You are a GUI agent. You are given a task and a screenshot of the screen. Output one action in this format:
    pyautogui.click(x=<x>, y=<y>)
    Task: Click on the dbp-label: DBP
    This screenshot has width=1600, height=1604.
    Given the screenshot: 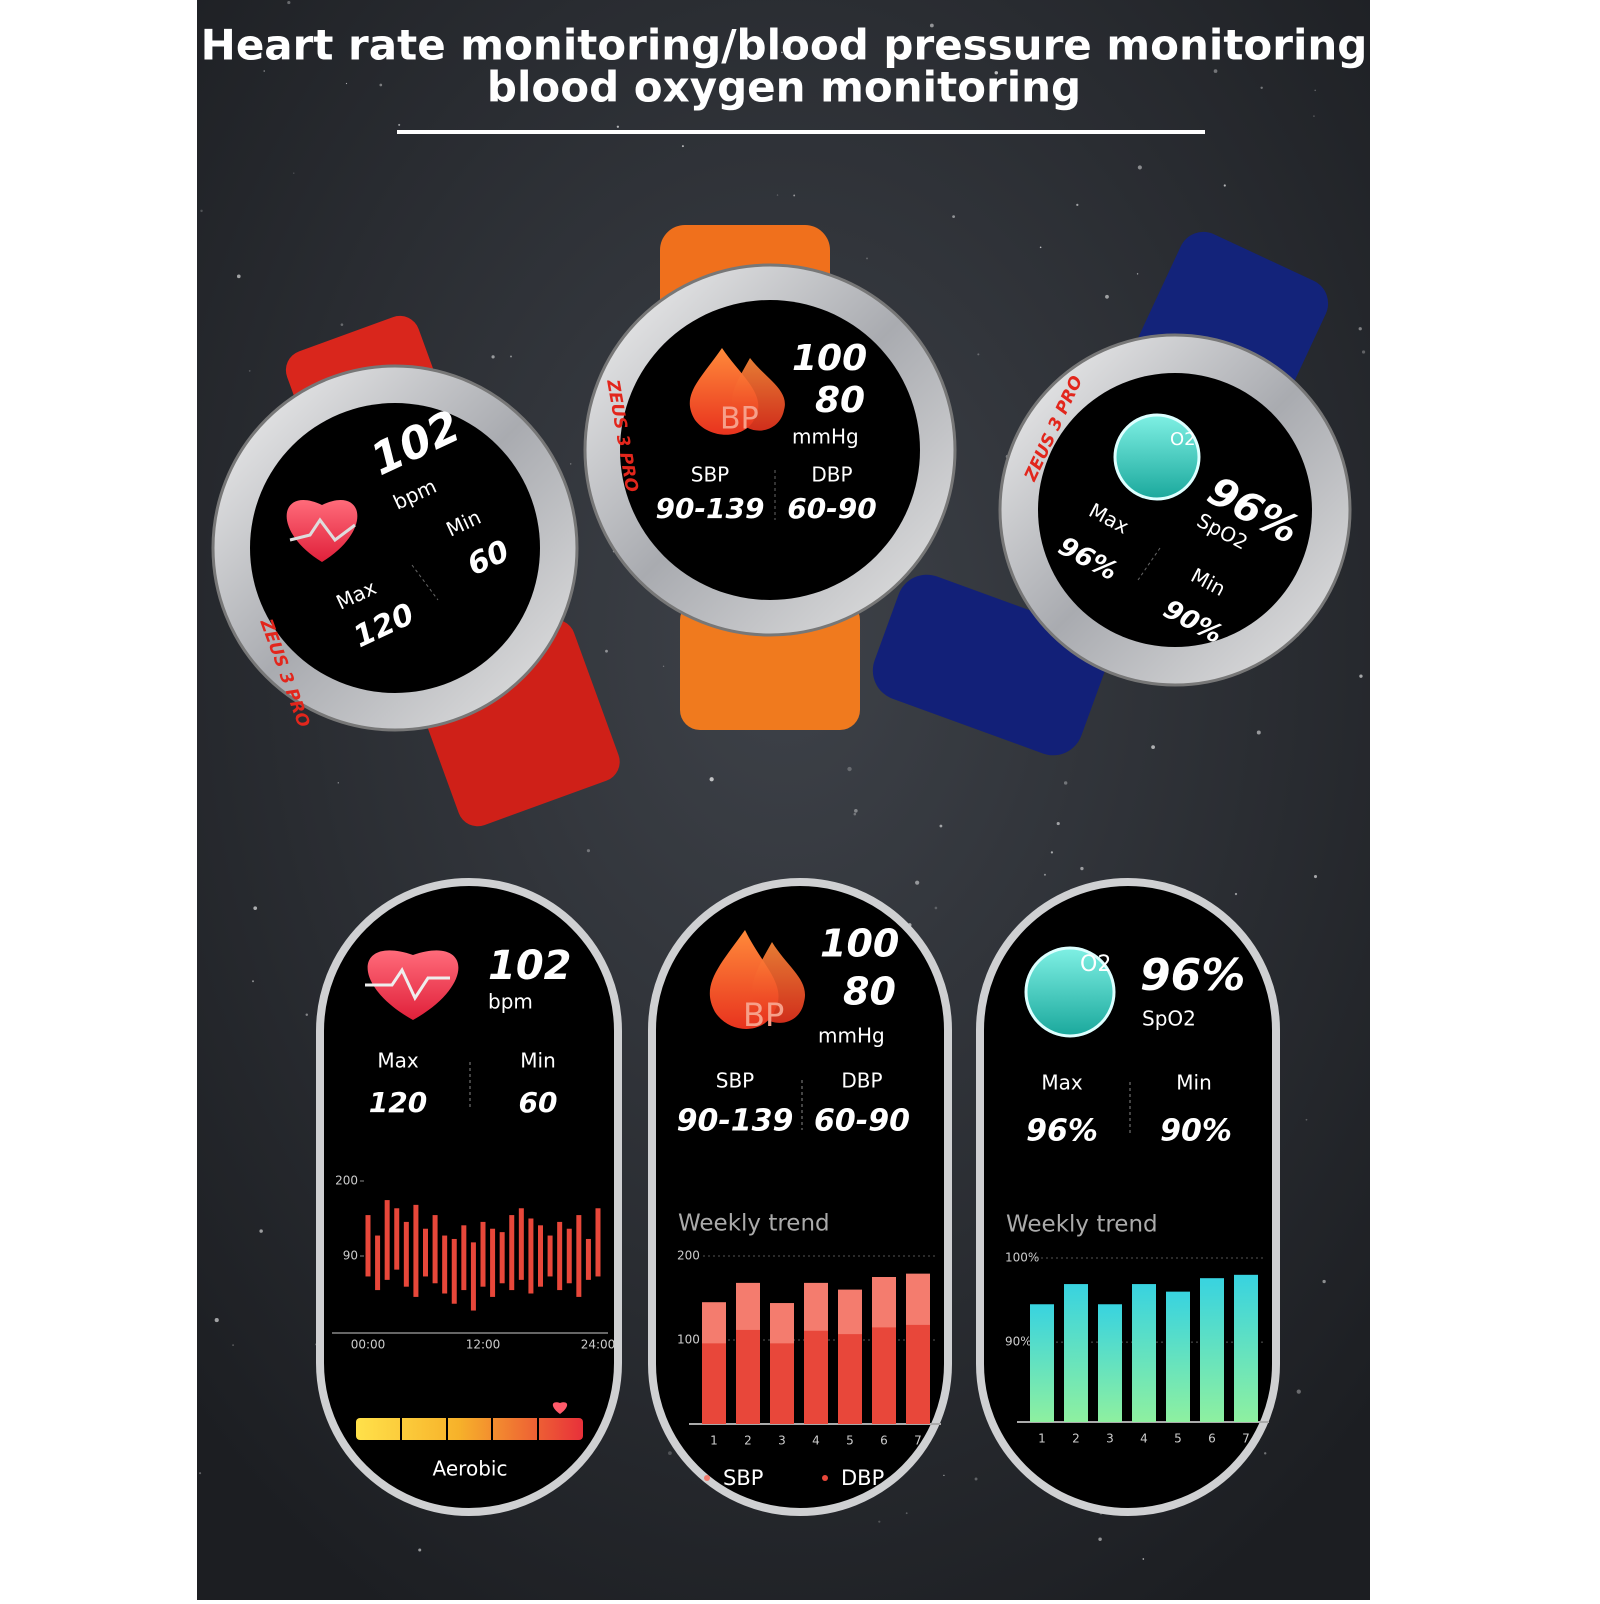 What is the action you would take?
    pyautogui.click(x=861, y=1081)
    